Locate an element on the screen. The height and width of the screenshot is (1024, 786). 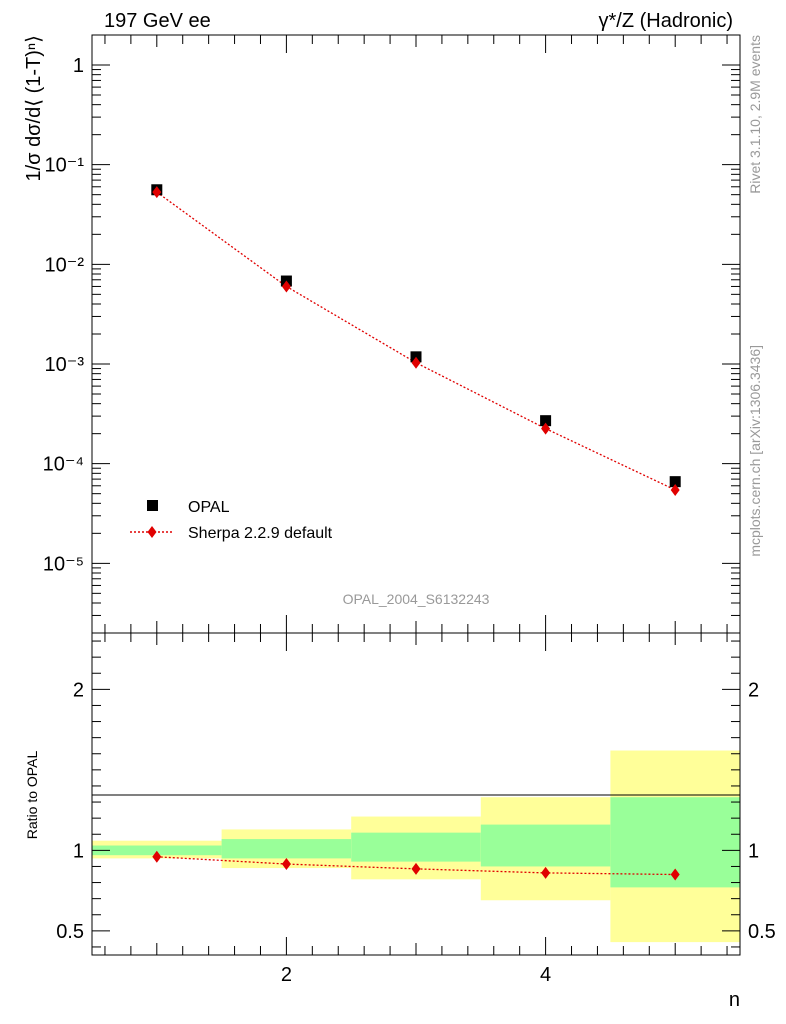
ratio-y-tick-label-right: 2 is located at coordinates (753, 690).